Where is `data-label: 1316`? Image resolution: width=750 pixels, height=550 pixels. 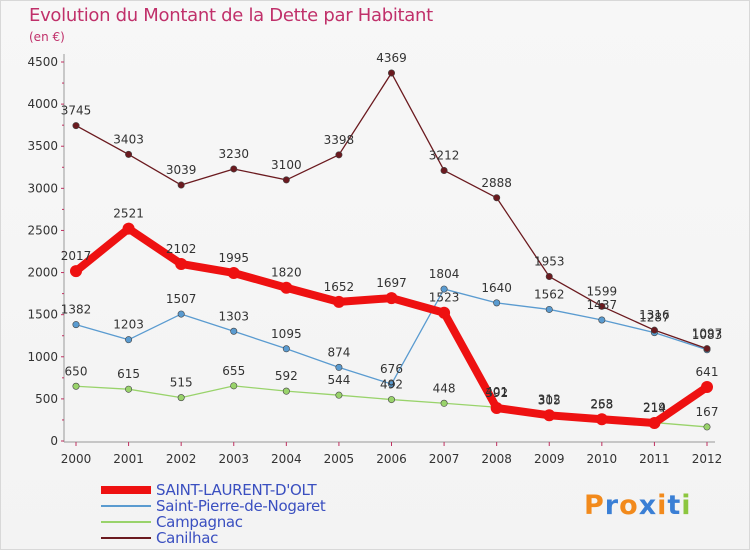
data-label: 1316 is located at coordinates (654, 315).